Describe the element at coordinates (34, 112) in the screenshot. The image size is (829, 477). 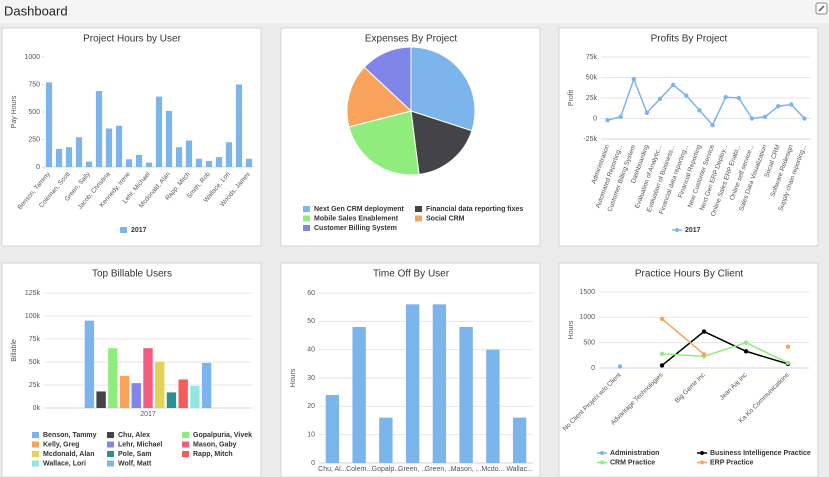
I see `y-tick-label: 500` at that location.